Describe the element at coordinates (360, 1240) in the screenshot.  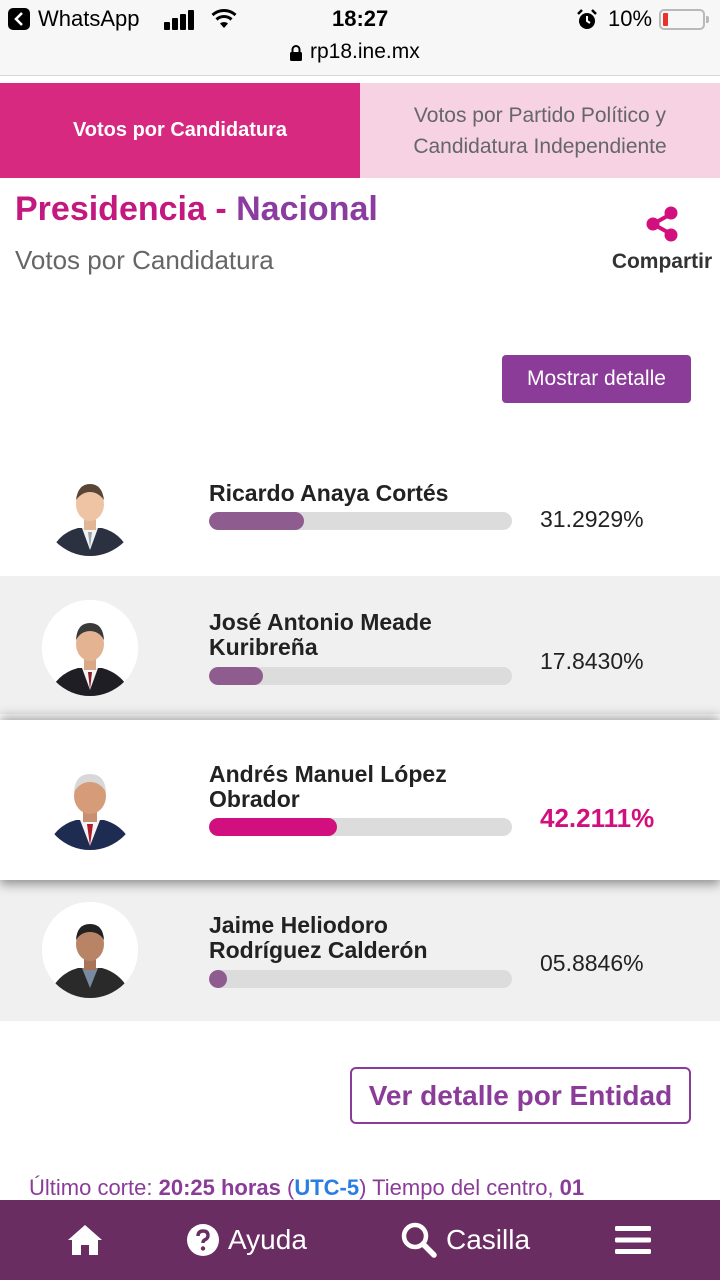
I see `bottom-nav: Ayuda Casilla` at that location.